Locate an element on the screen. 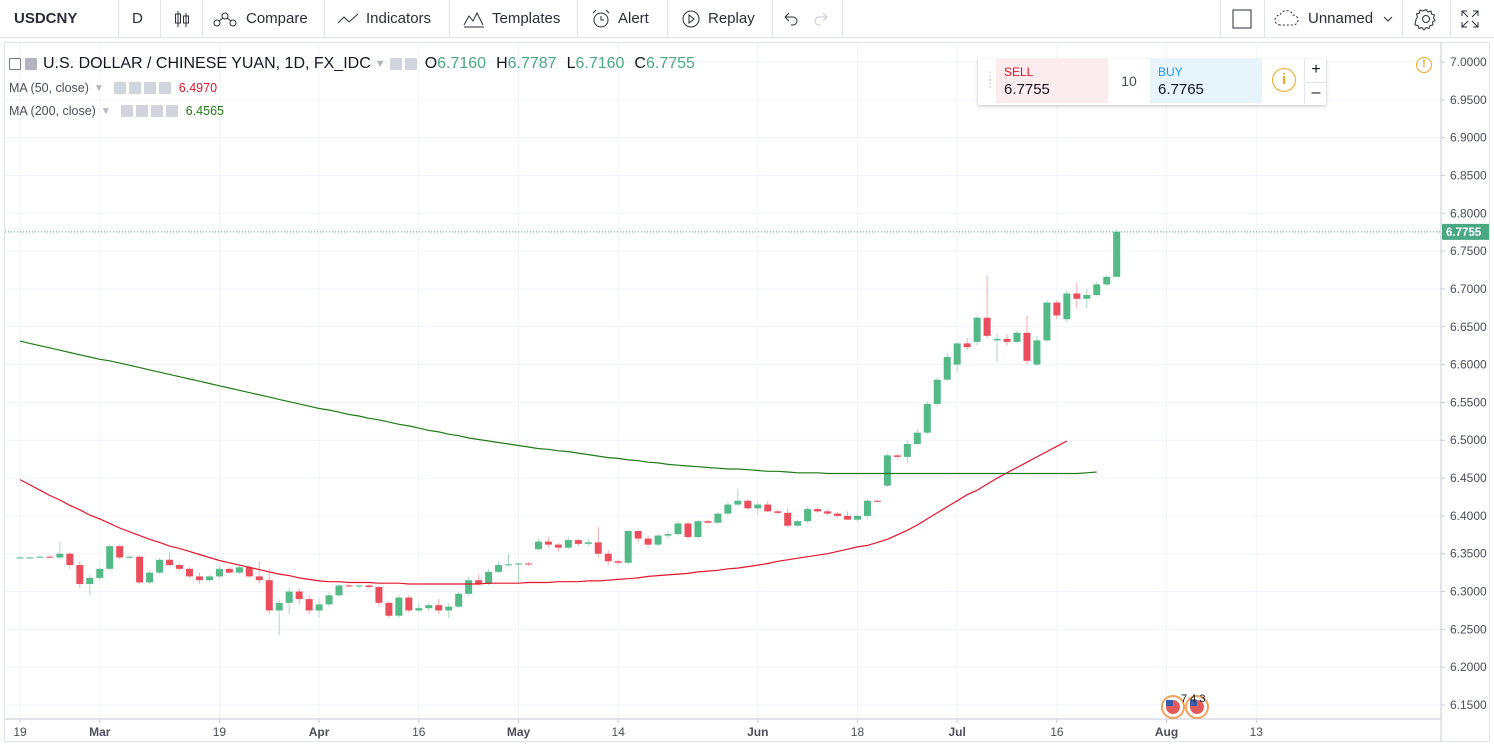  fullscreen-layout-button is located at coordinates (1245, 18).